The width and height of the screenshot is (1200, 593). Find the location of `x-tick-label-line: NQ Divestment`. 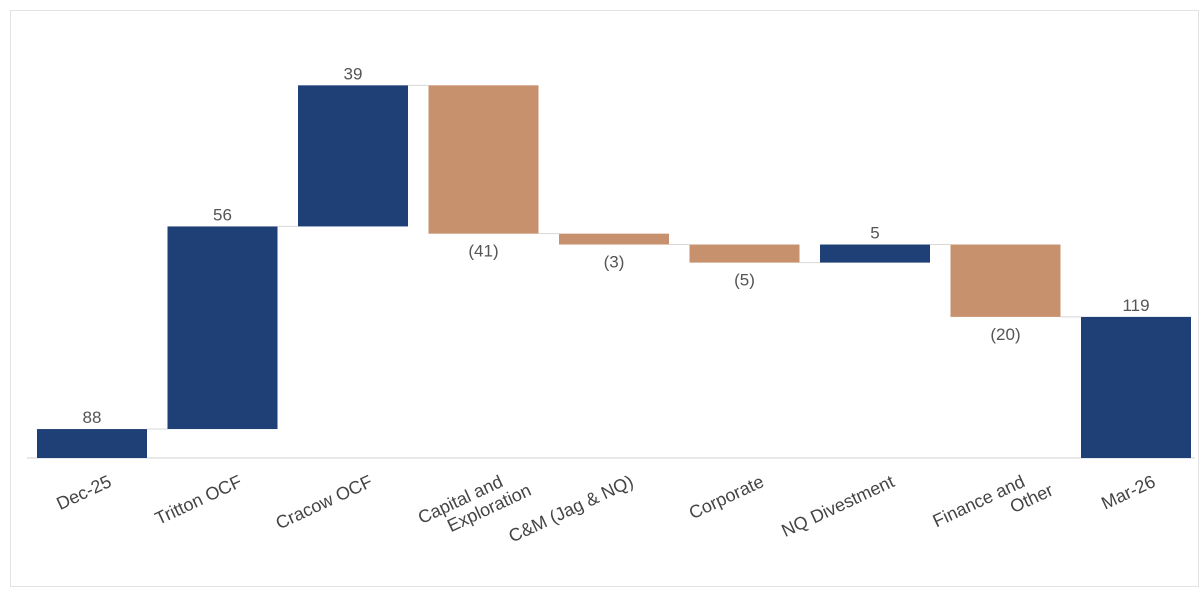

x-tick-label-line: NQ Divestment is located at coordinates (837, 506).